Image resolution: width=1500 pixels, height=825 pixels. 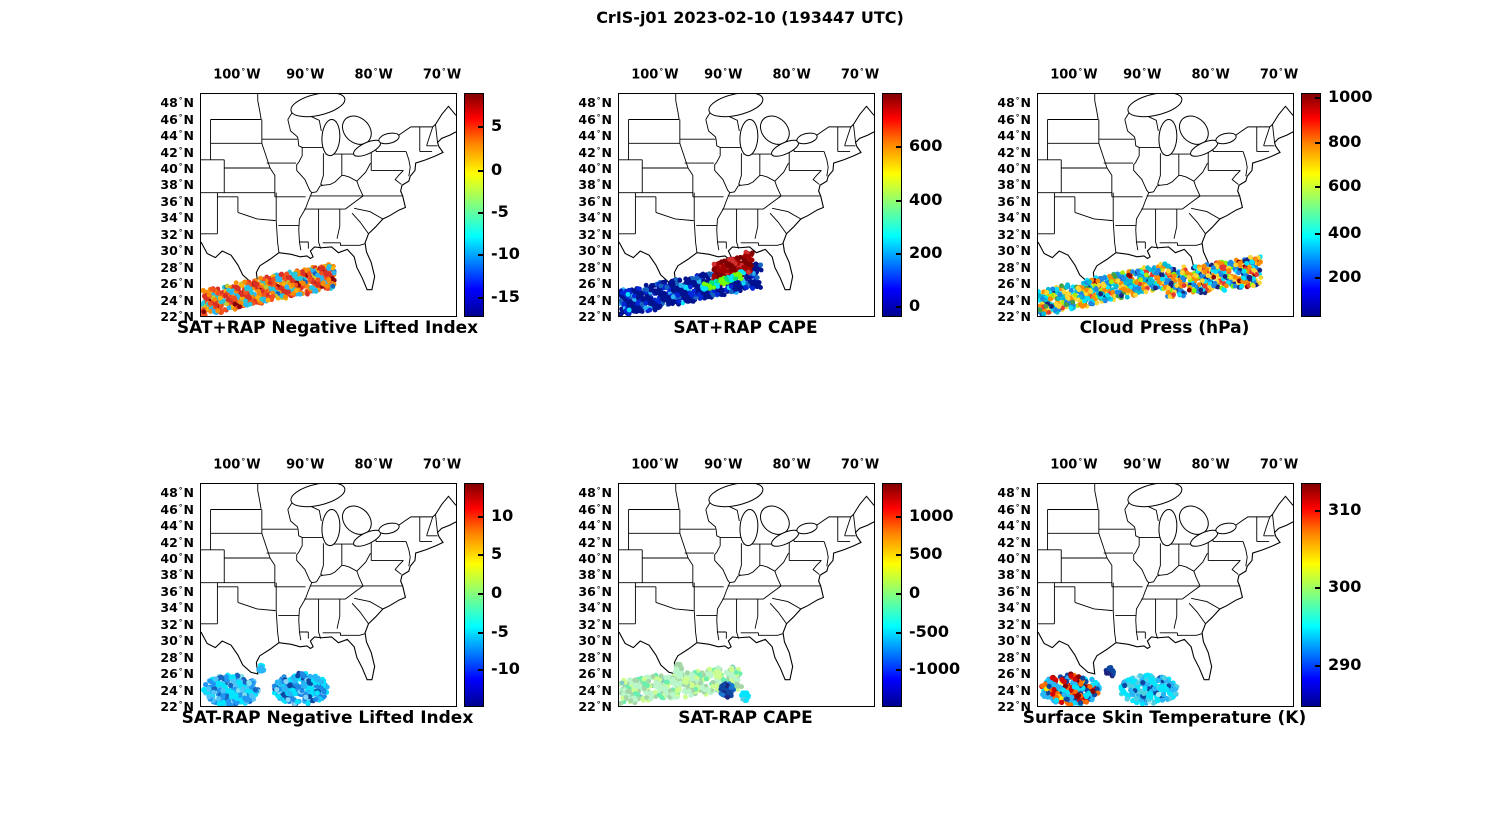 What do you see at coordinates (177, 284) in the screenshot?
I see `y-tick-label: 26°N` at bounding box center [177, 284].